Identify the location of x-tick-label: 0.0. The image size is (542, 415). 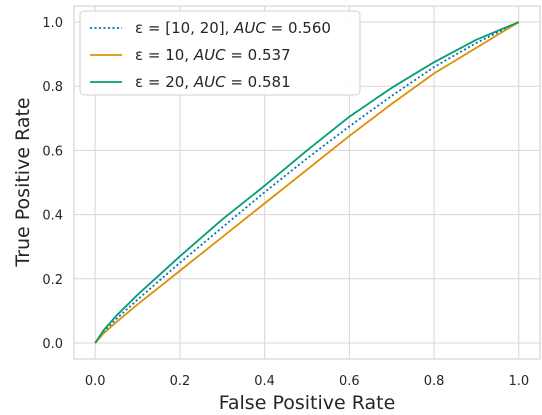
(95, 381).